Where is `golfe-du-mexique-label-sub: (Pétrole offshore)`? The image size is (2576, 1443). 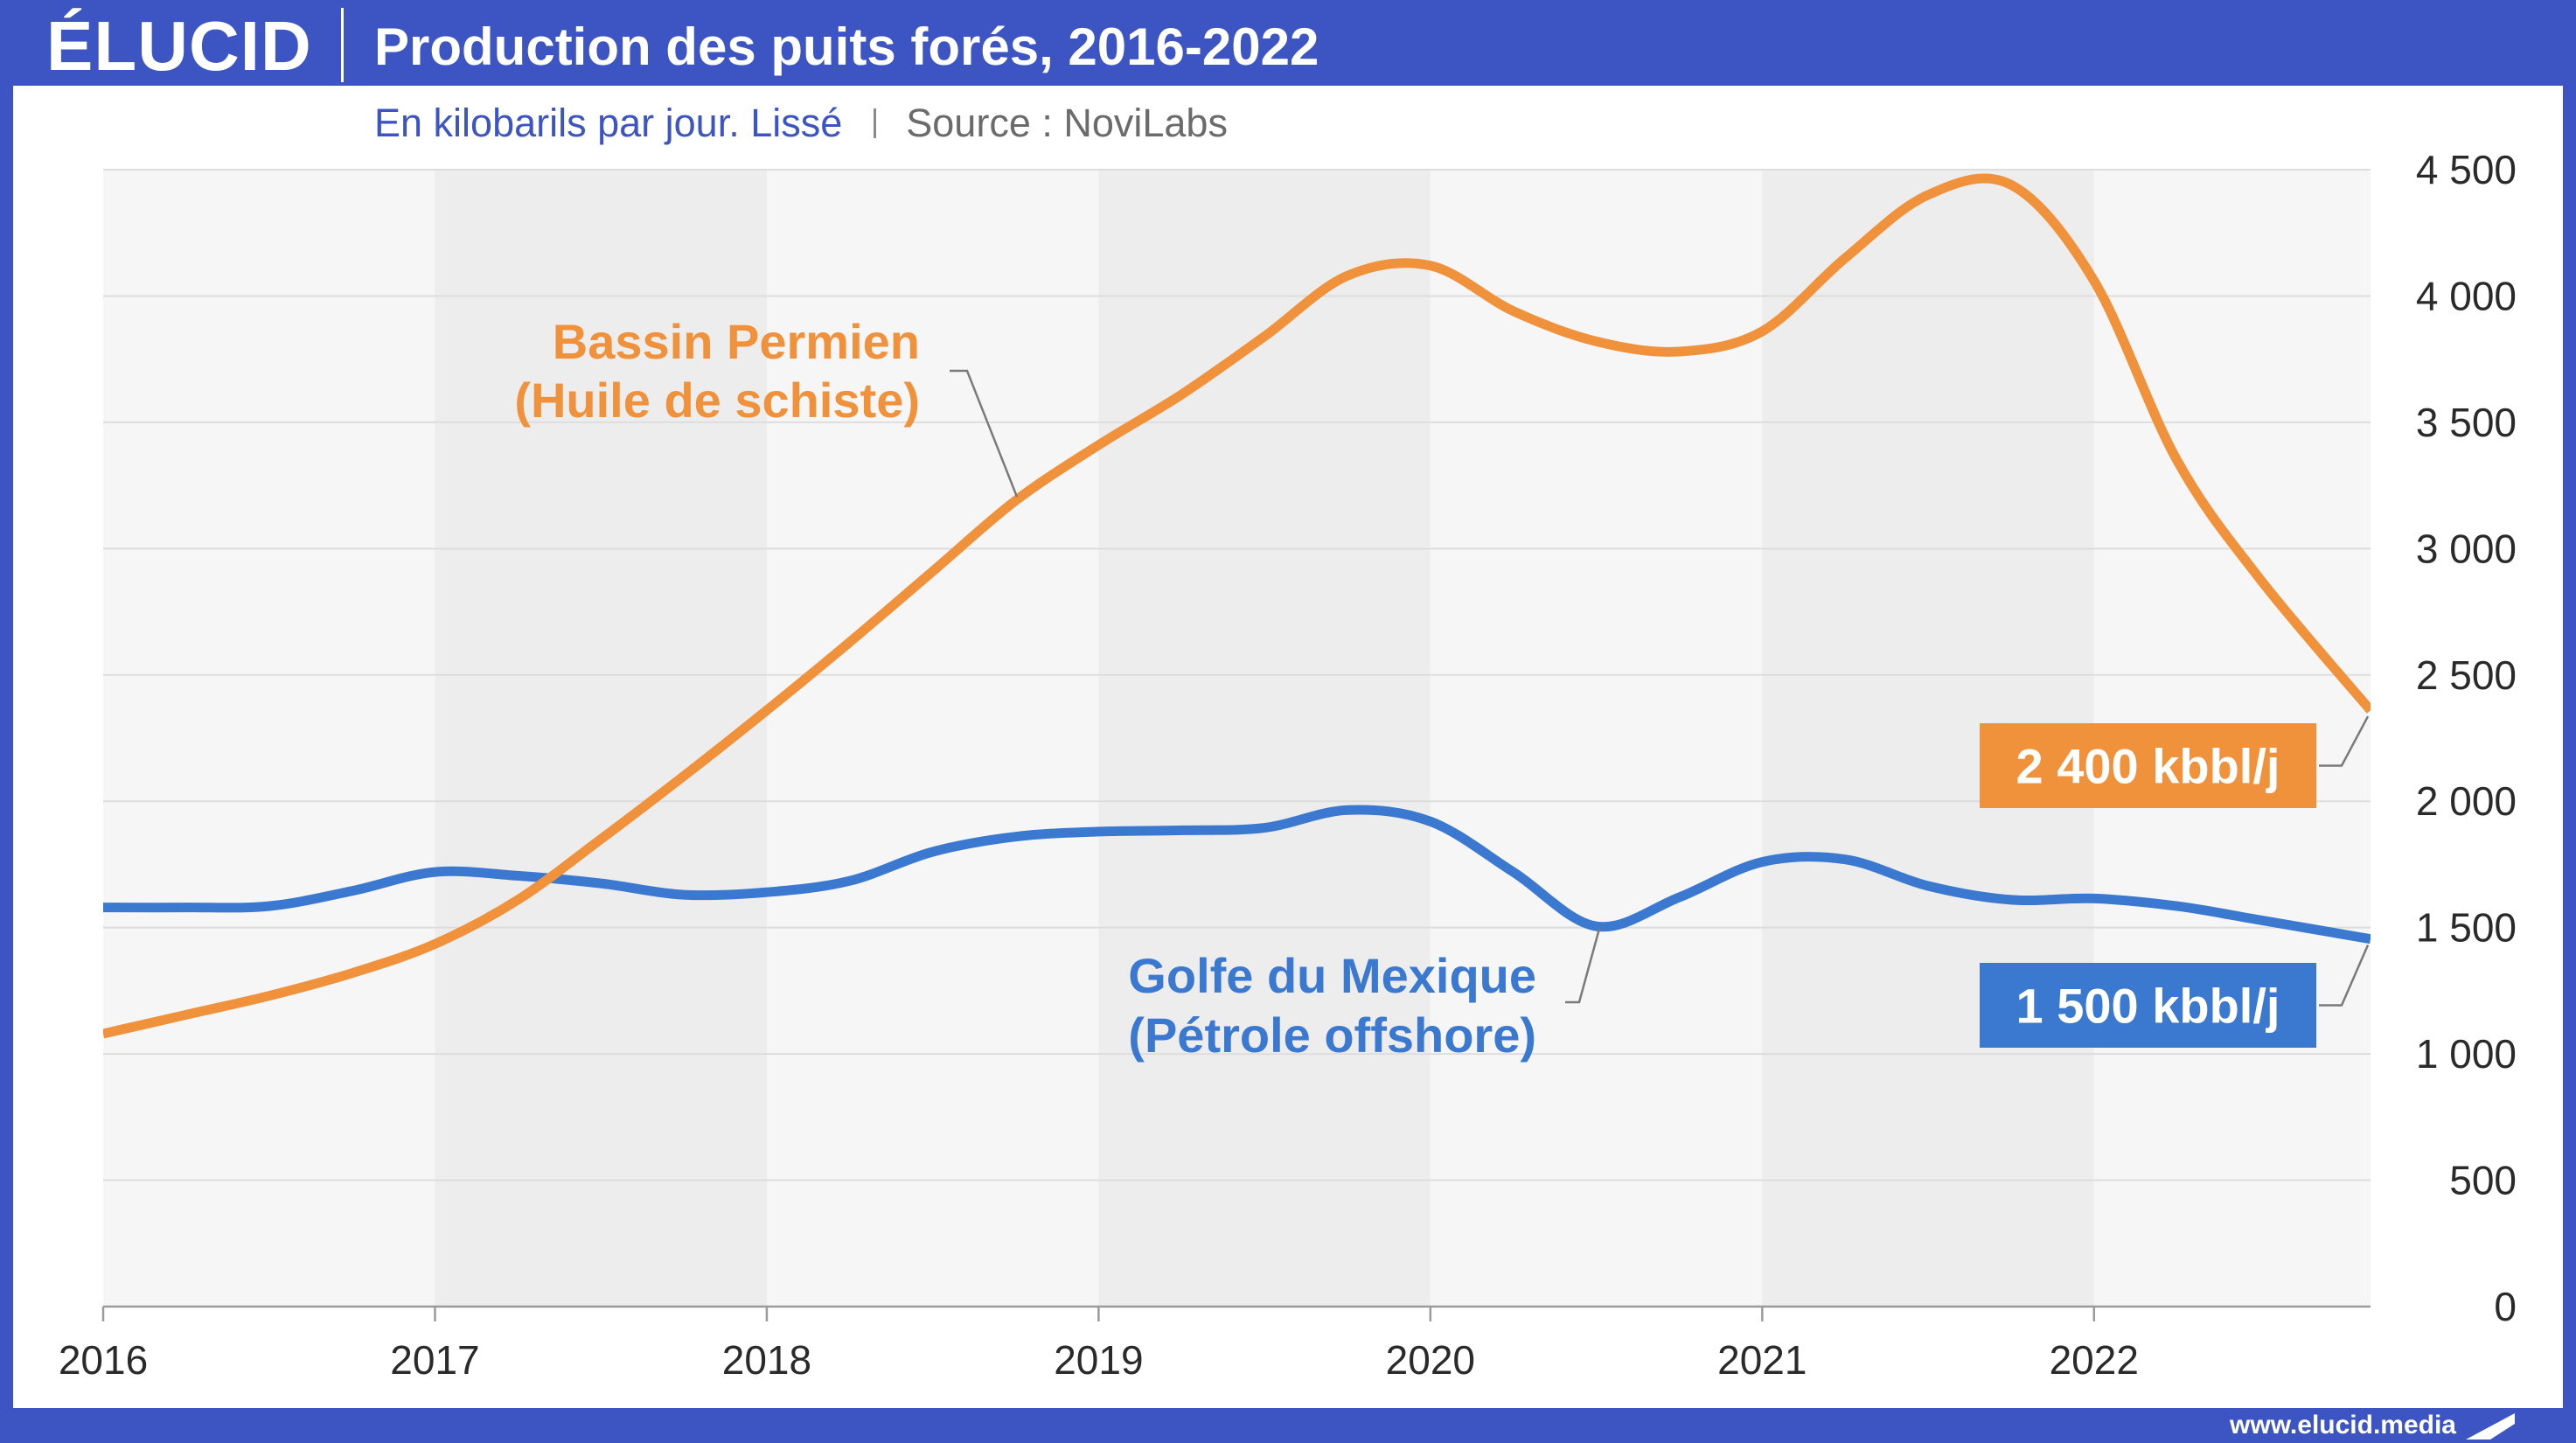 golfe-du-mexique-label-sub: (Pétrole offshore) is located at coordinates (1332, 1035).